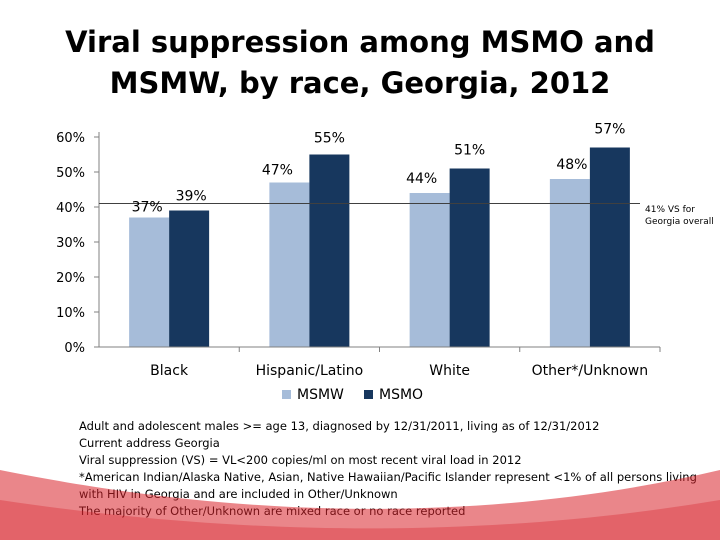  I want to click on y-tick-label: 10%, so click(70, 313).